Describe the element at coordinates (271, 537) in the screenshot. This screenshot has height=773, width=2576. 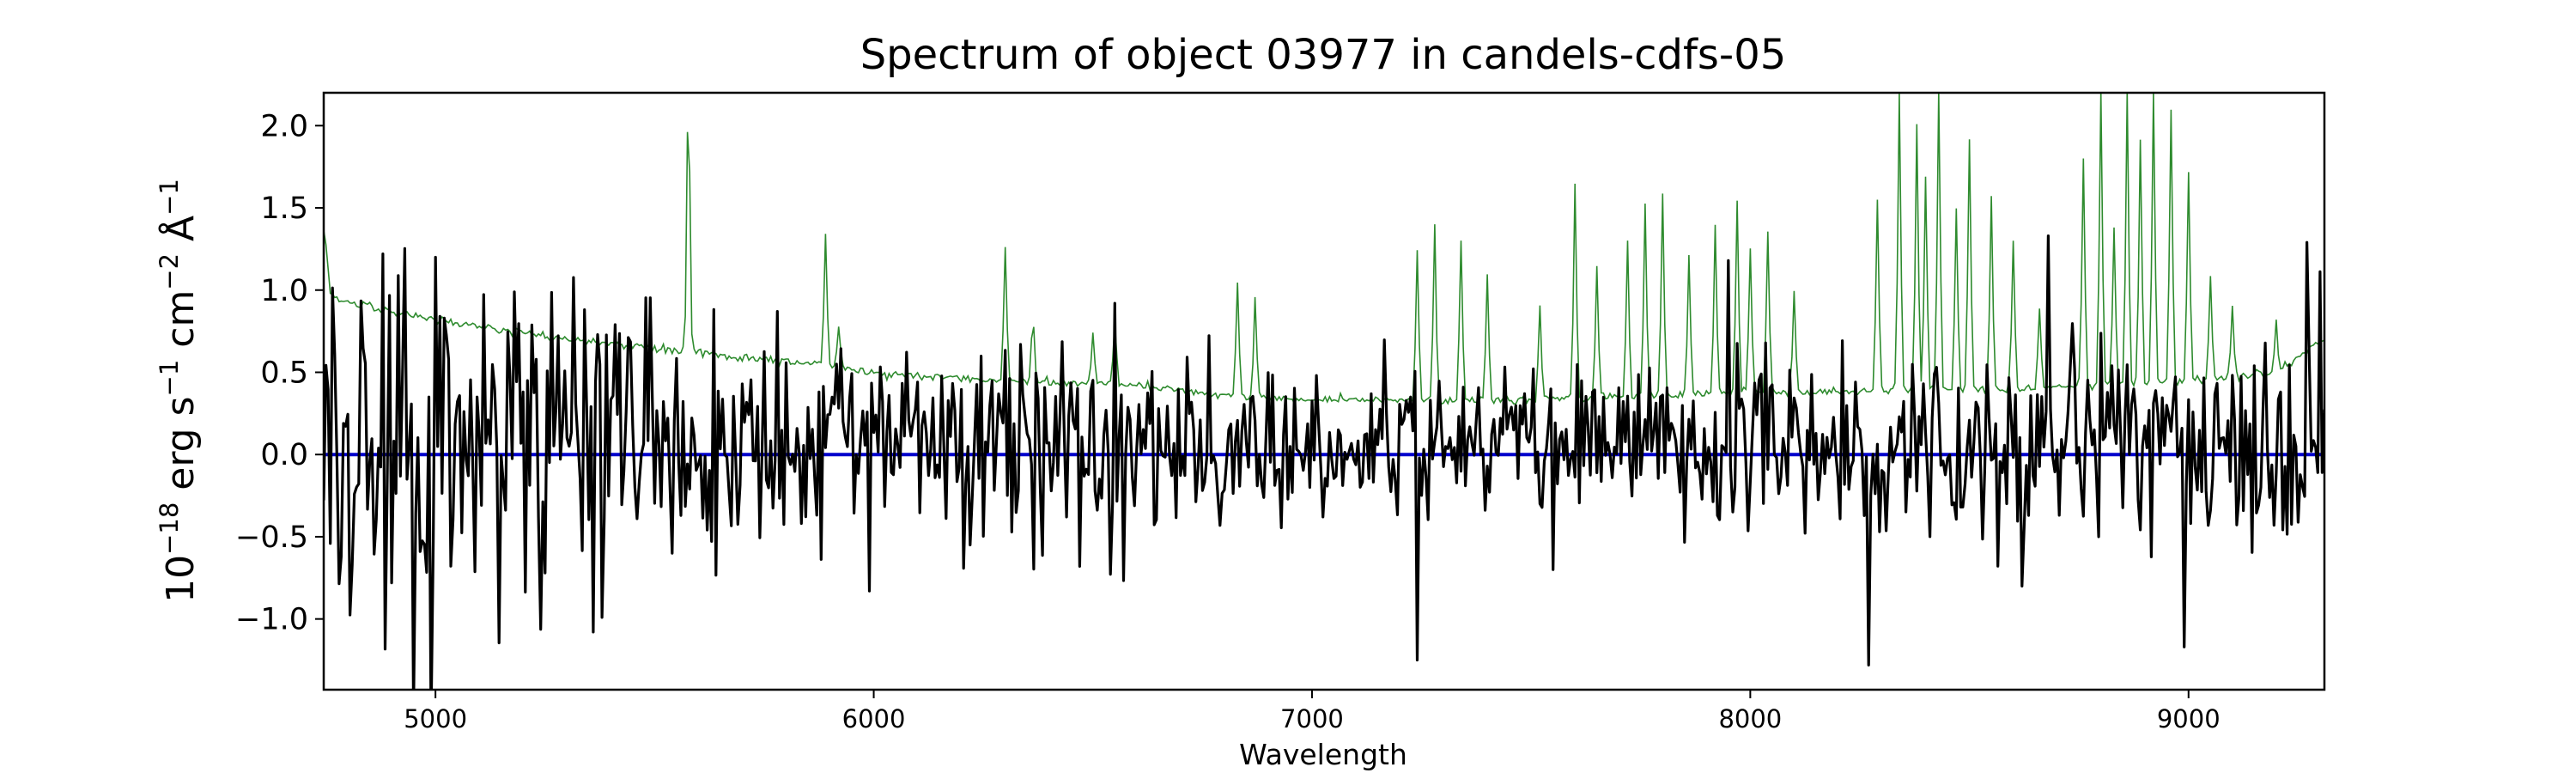
I see `y-tick-label: −0.5` at that location.